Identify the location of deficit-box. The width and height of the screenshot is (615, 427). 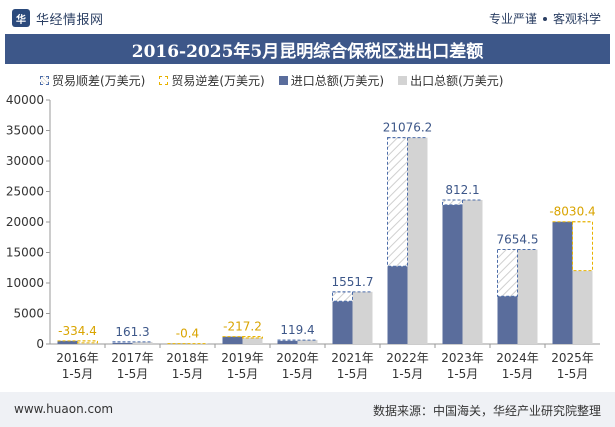
(582, 246).